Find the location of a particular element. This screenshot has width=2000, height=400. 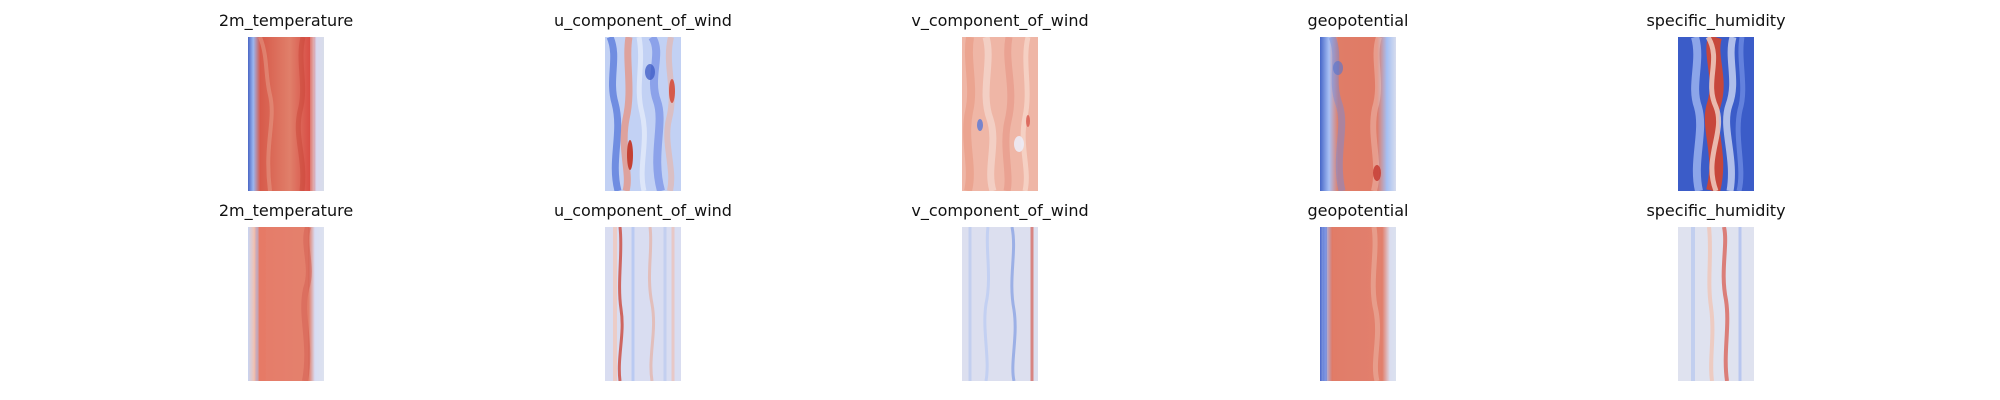

panel-row2-2m-temperature: 2m_temperature is located at coordinates (286, 285).